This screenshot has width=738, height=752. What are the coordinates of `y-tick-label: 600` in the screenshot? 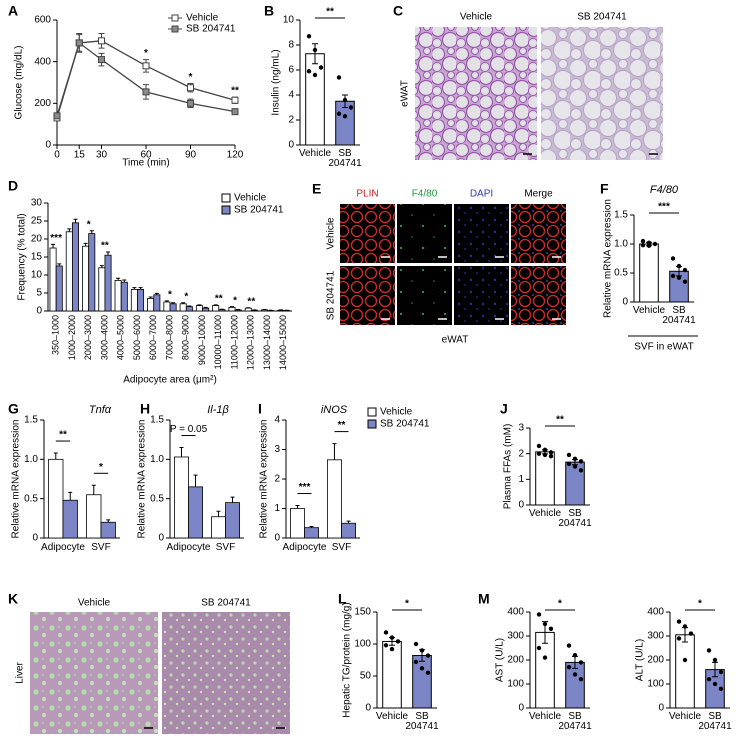 It's located at (42, 20).